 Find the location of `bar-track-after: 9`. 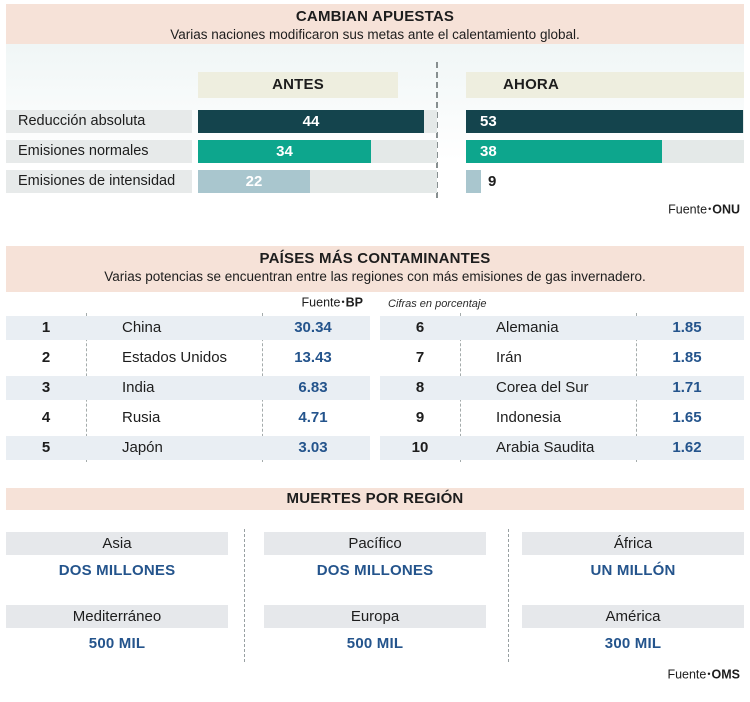

bar-track-after: 9 is located at coordinates (605, 181).